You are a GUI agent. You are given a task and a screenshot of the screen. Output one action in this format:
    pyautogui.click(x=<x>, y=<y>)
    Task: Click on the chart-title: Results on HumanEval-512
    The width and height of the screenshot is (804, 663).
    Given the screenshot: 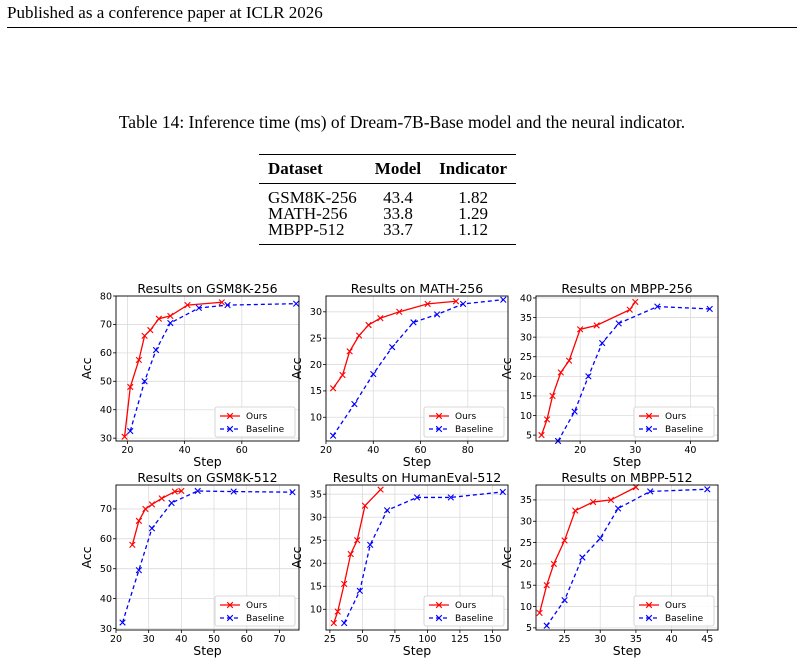 What is the action you would take?
    pyautogui.click(x=417, y=477)
    